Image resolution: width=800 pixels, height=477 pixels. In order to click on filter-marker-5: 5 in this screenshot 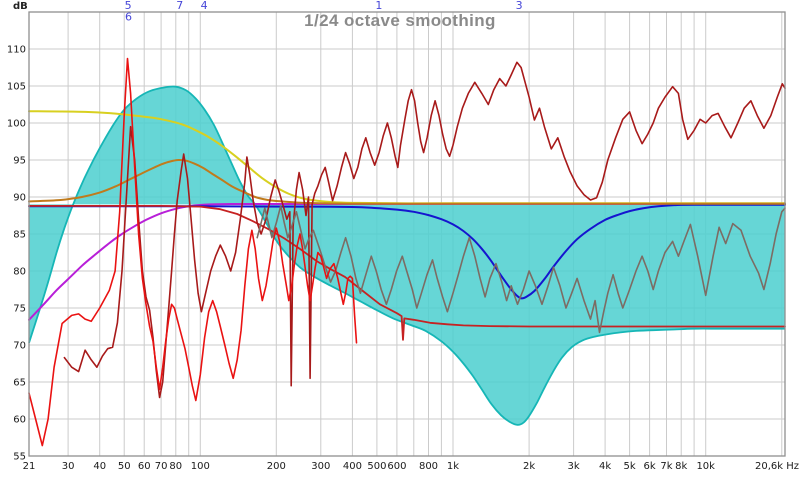, I will do `click(128, 6)`.